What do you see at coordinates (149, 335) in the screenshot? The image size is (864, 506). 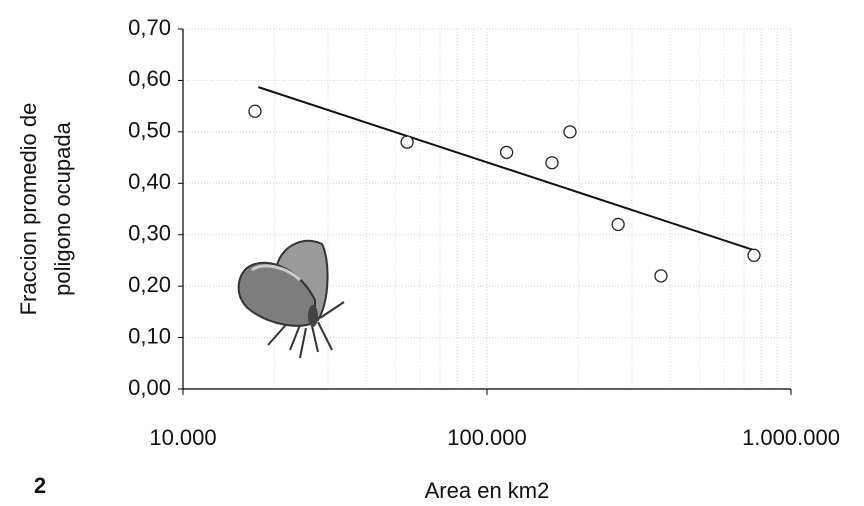 I see `y-tick-label: 0,10` at bounding box center [149, 335].